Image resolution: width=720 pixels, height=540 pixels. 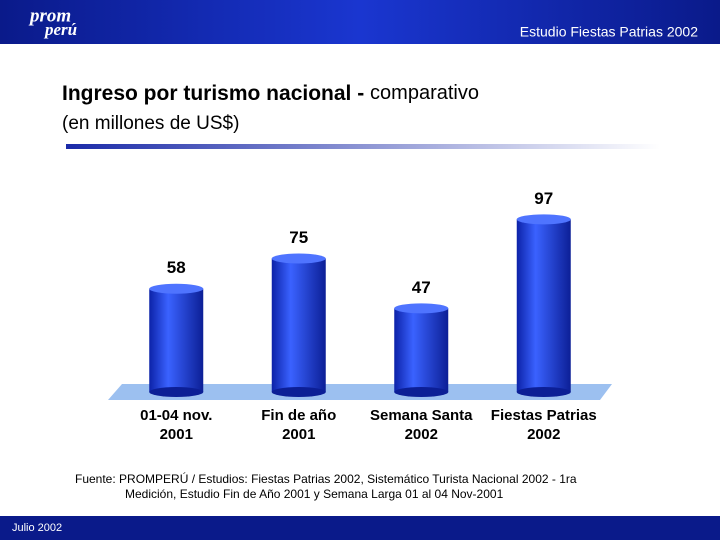 I want to click on value-label: 97, so click(x=543, y=198).